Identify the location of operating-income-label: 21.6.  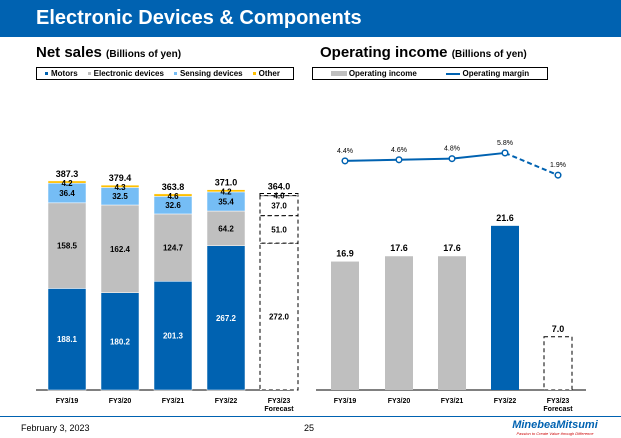
(505, 218).